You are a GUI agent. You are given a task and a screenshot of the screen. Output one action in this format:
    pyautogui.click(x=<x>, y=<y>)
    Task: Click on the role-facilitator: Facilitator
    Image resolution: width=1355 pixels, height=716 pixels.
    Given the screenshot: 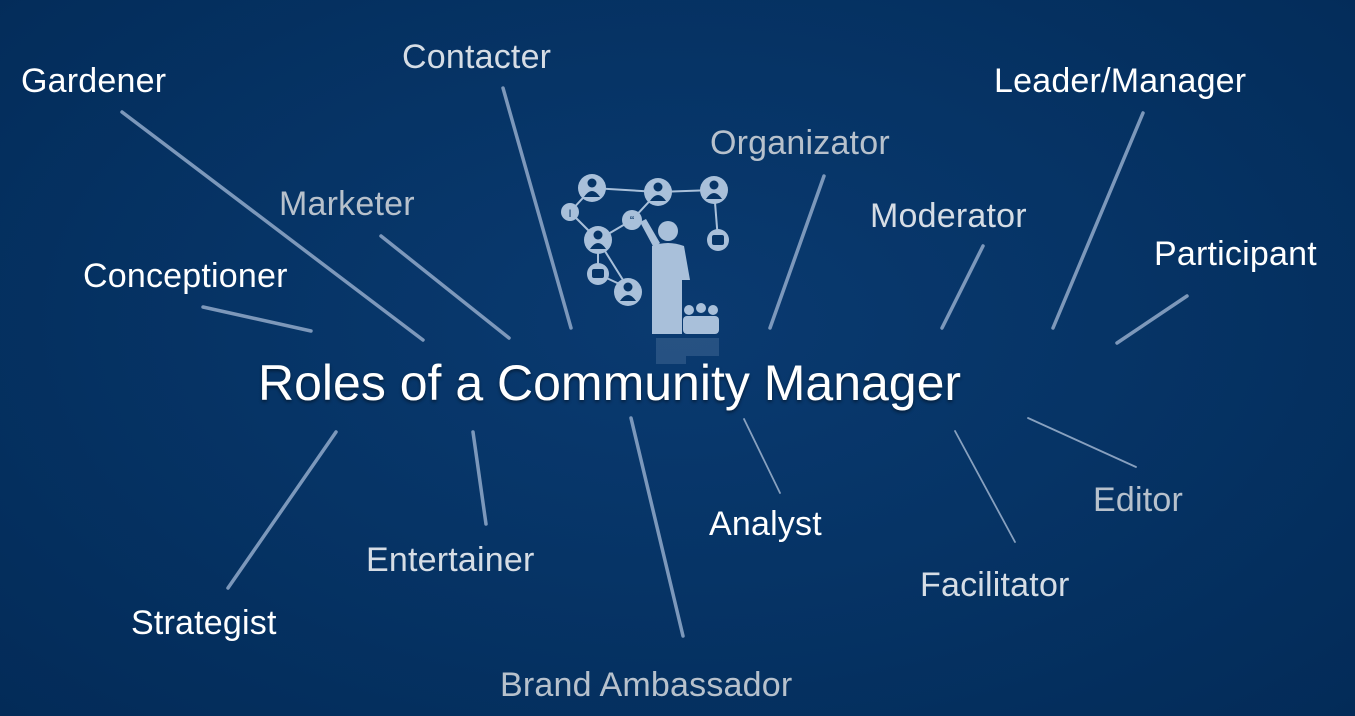 What is the action you would take?
    pyautogui.click(x=995, y=585)
    